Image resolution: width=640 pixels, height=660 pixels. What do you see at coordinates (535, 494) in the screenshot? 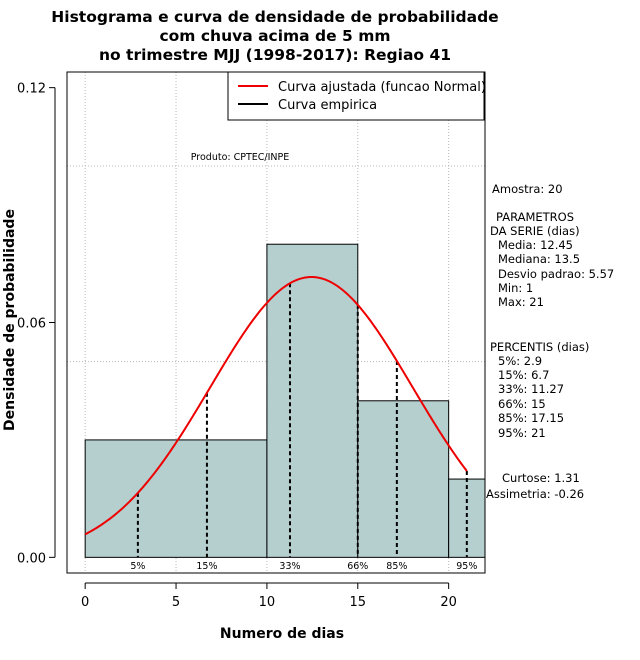
I see `skewness-label: Assimetria: -0.26` at bounding box center [535, 494].